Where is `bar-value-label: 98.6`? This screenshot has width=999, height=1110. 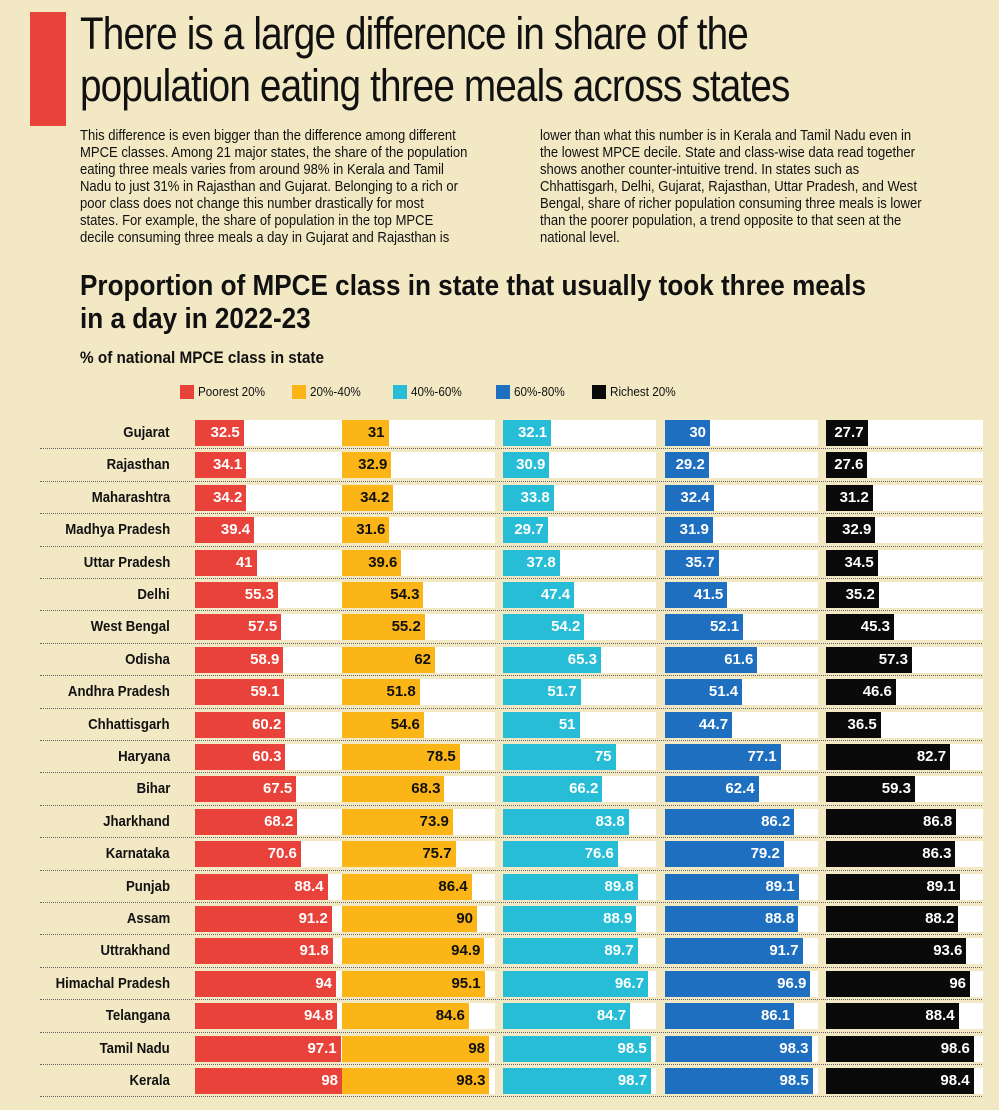 bar-value-label: 98.6 is located at coordinates (955, 1048).